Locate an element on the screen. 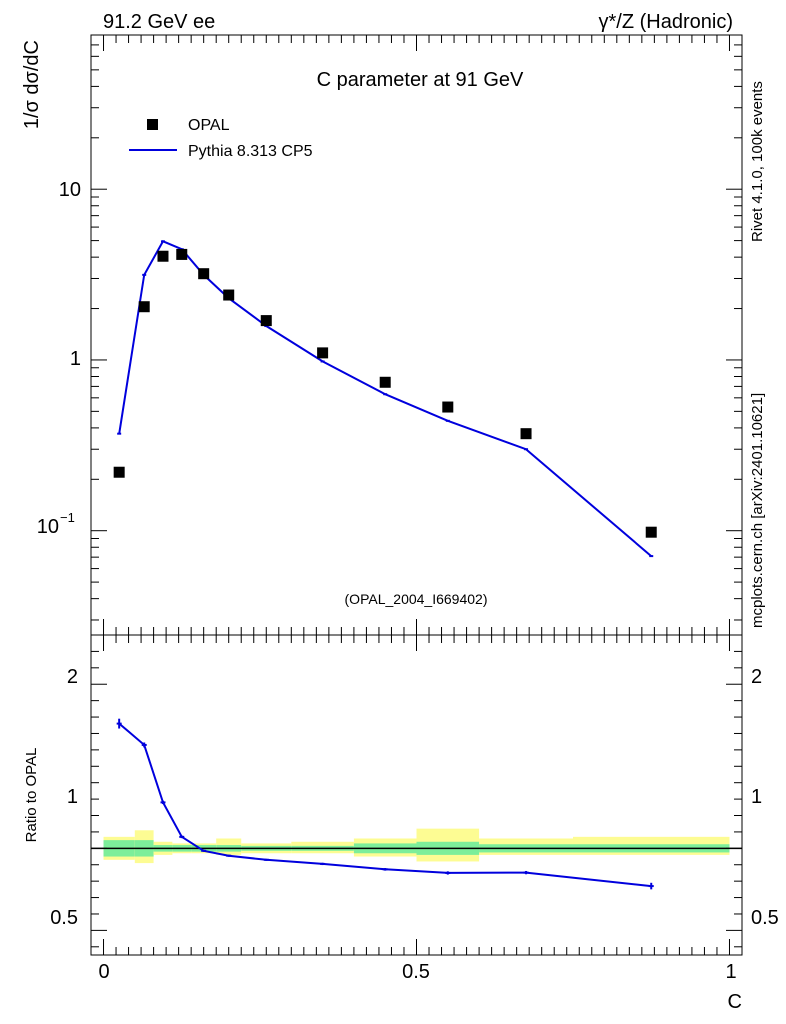 The image size is (786, 1024). main-y-tick-label-10: 10 is located at coordinates (70, 190).